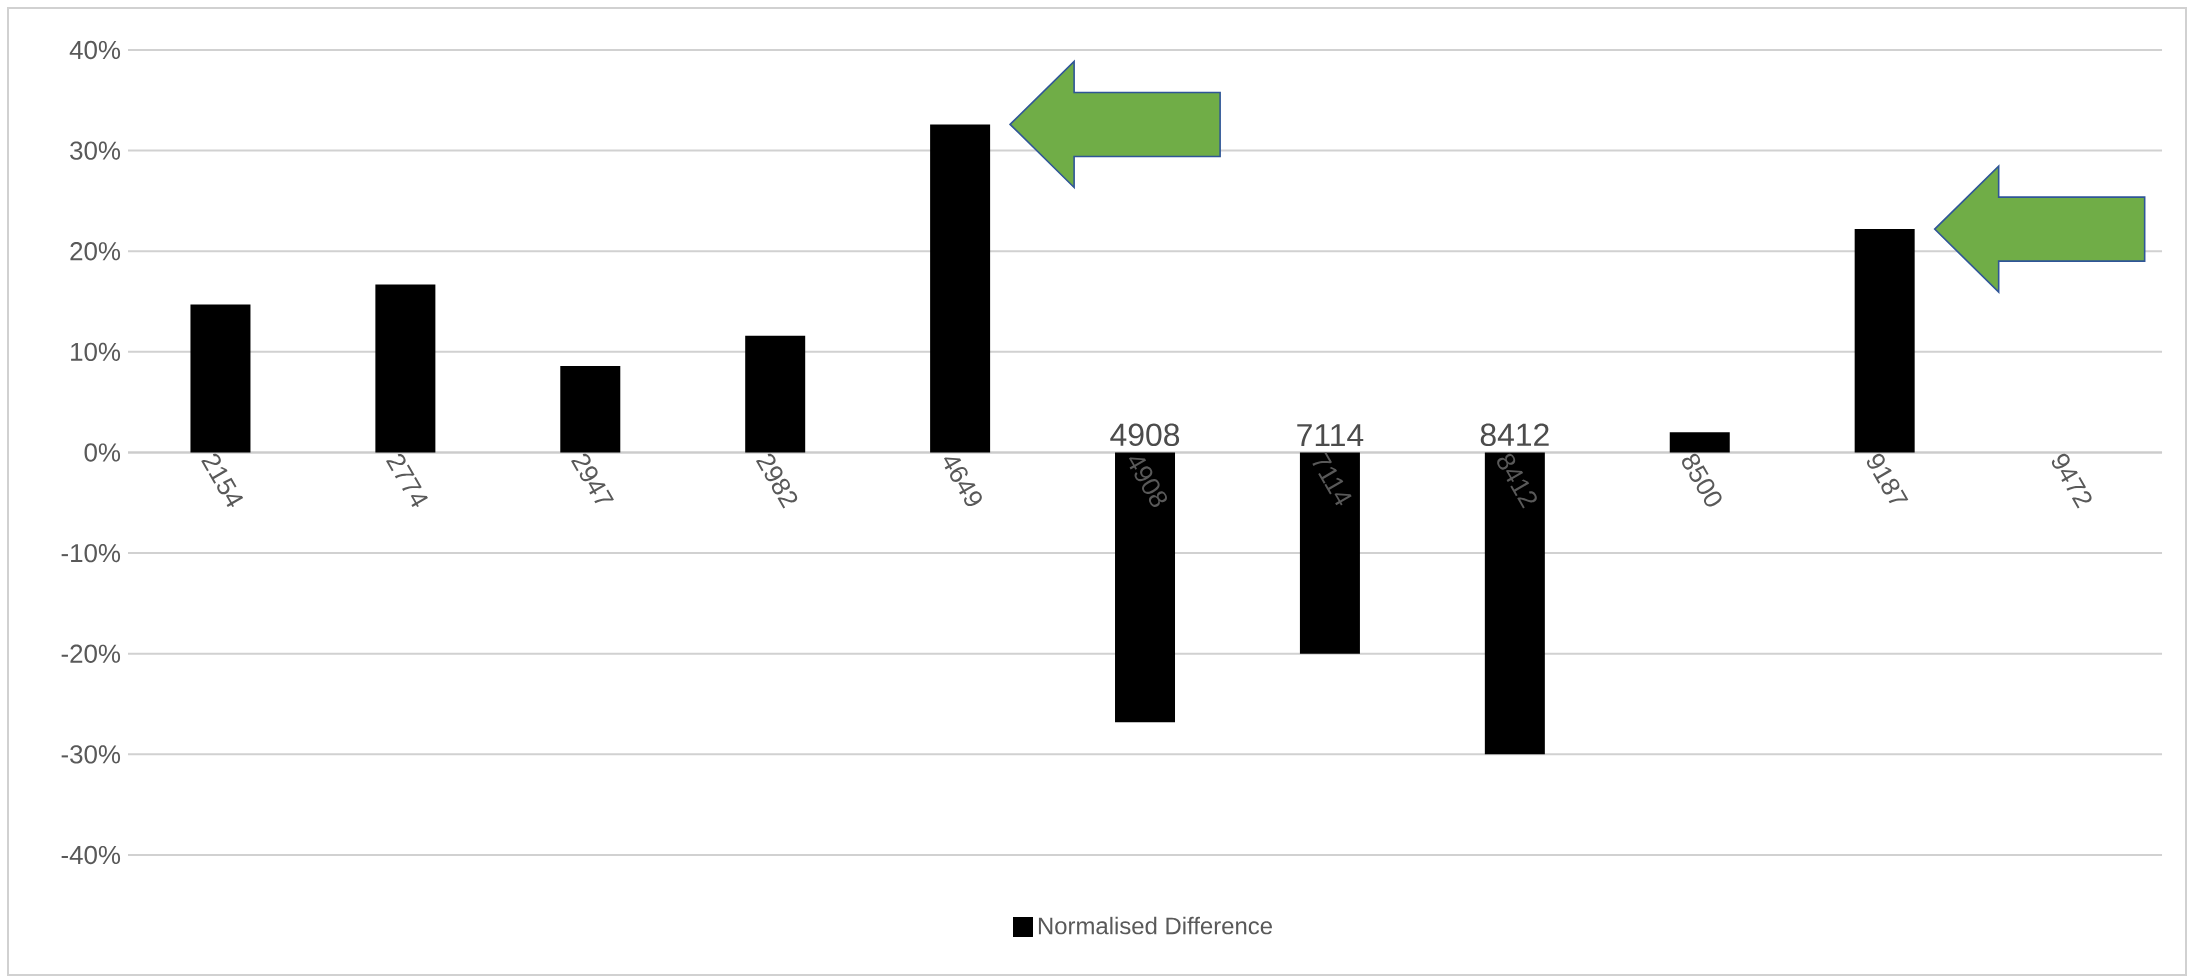 Image resolution: width=2194 pixels, height=979 pixels. I want to click on y-tick-label: 20%, so click(95, 251).